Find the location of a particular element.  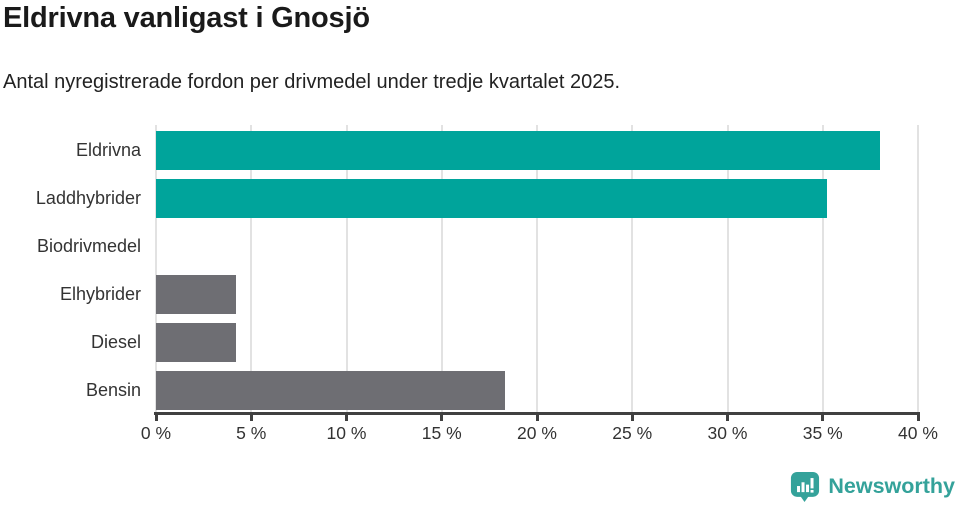

x-axis-tick-label: 35 % is located at coordinates (822, 433).